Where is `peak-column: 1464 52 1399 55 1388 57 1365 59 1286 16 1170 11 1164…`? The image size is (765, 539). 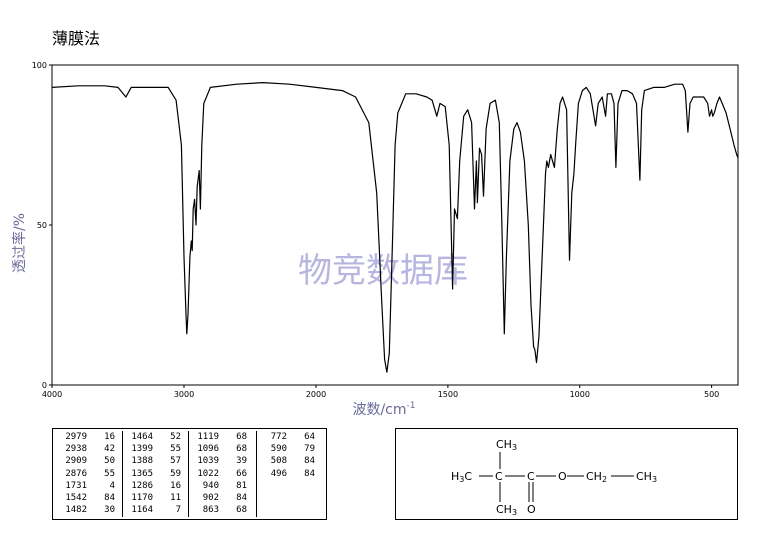
peak-column: 1464 52 1399 55 1388 57 1365 59 1286 16 1170 11 1164… is located at coordinates (151, 474).